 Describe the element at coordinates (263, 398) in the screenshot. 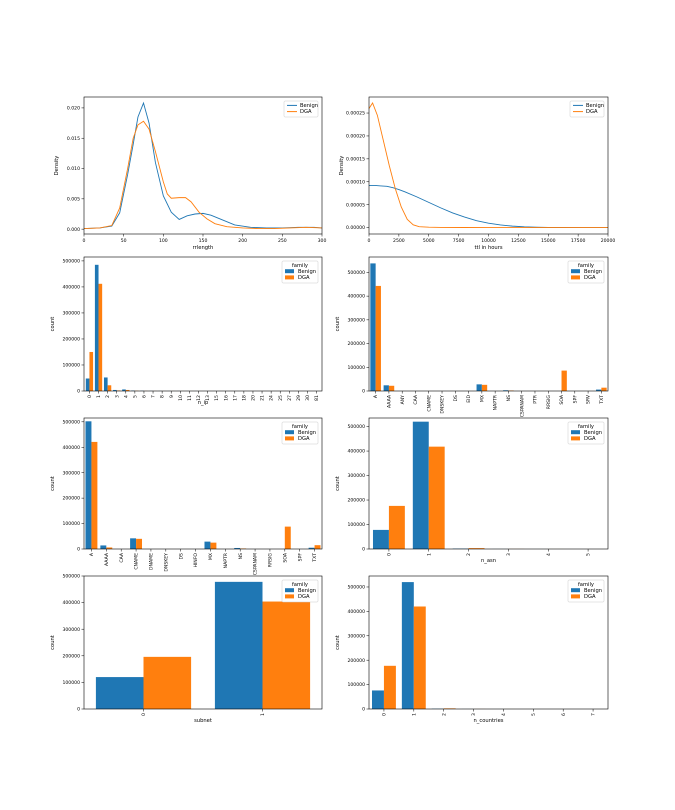

I see `x-tick-label: 21` at that location.